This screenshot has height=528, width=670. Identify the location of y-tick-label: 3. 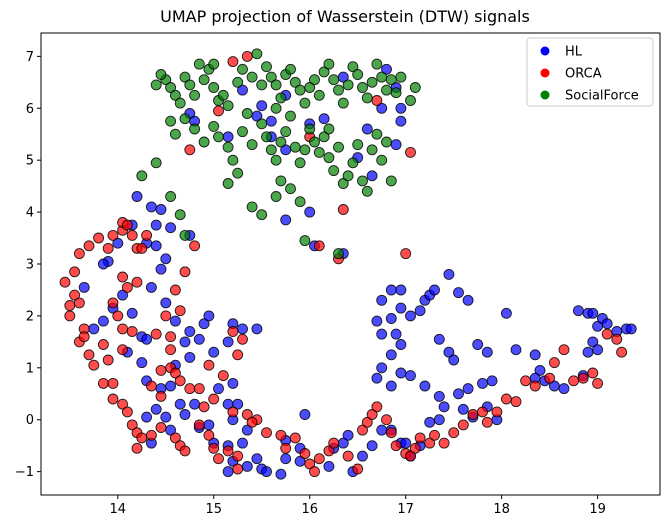
(30, 265).